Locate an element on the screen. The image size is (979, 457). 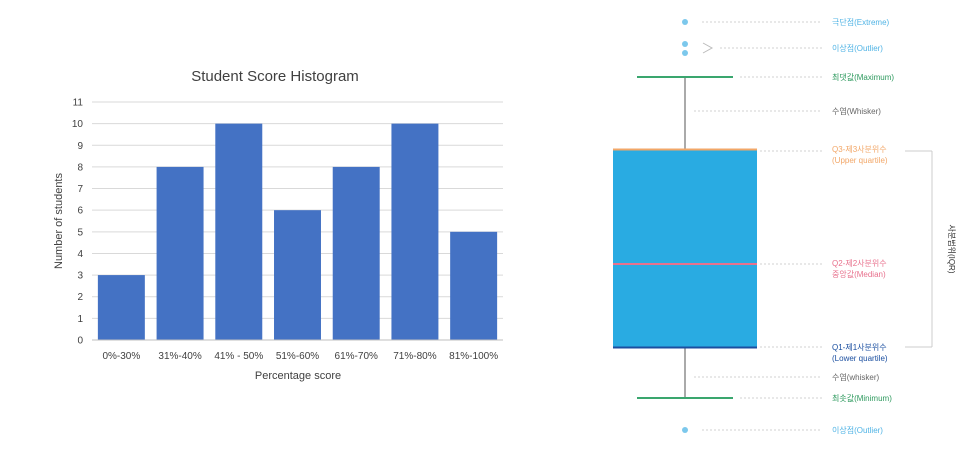
x-tick-label: 51%-60% is located at coordinates (297, 356).